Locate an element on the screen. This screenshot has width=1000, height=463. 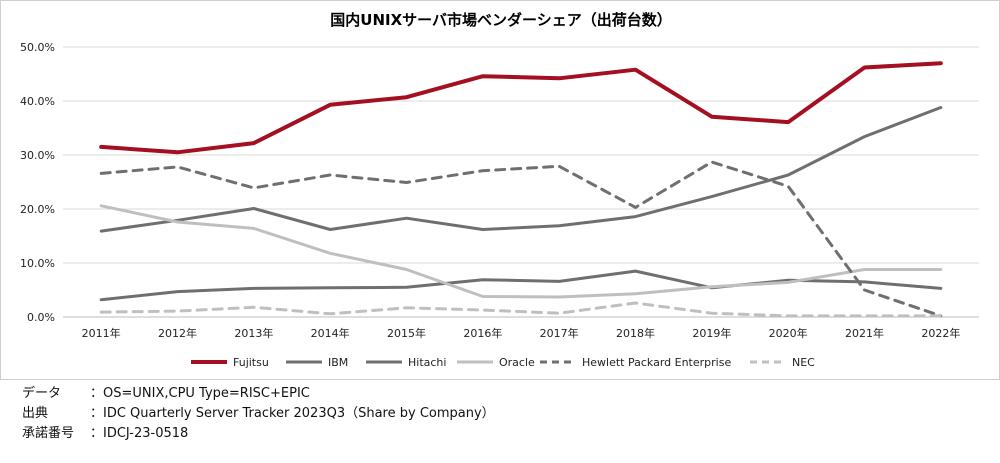
footer-value: ：IDCJ-23-0518 is located at coordinates (139, 433).